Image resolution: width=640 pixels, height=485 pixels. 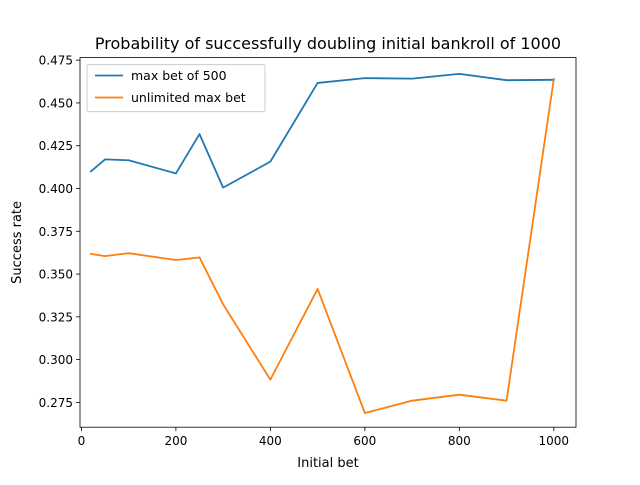 I want to click on x-tick-label: 400, so click(x=270, y=441).